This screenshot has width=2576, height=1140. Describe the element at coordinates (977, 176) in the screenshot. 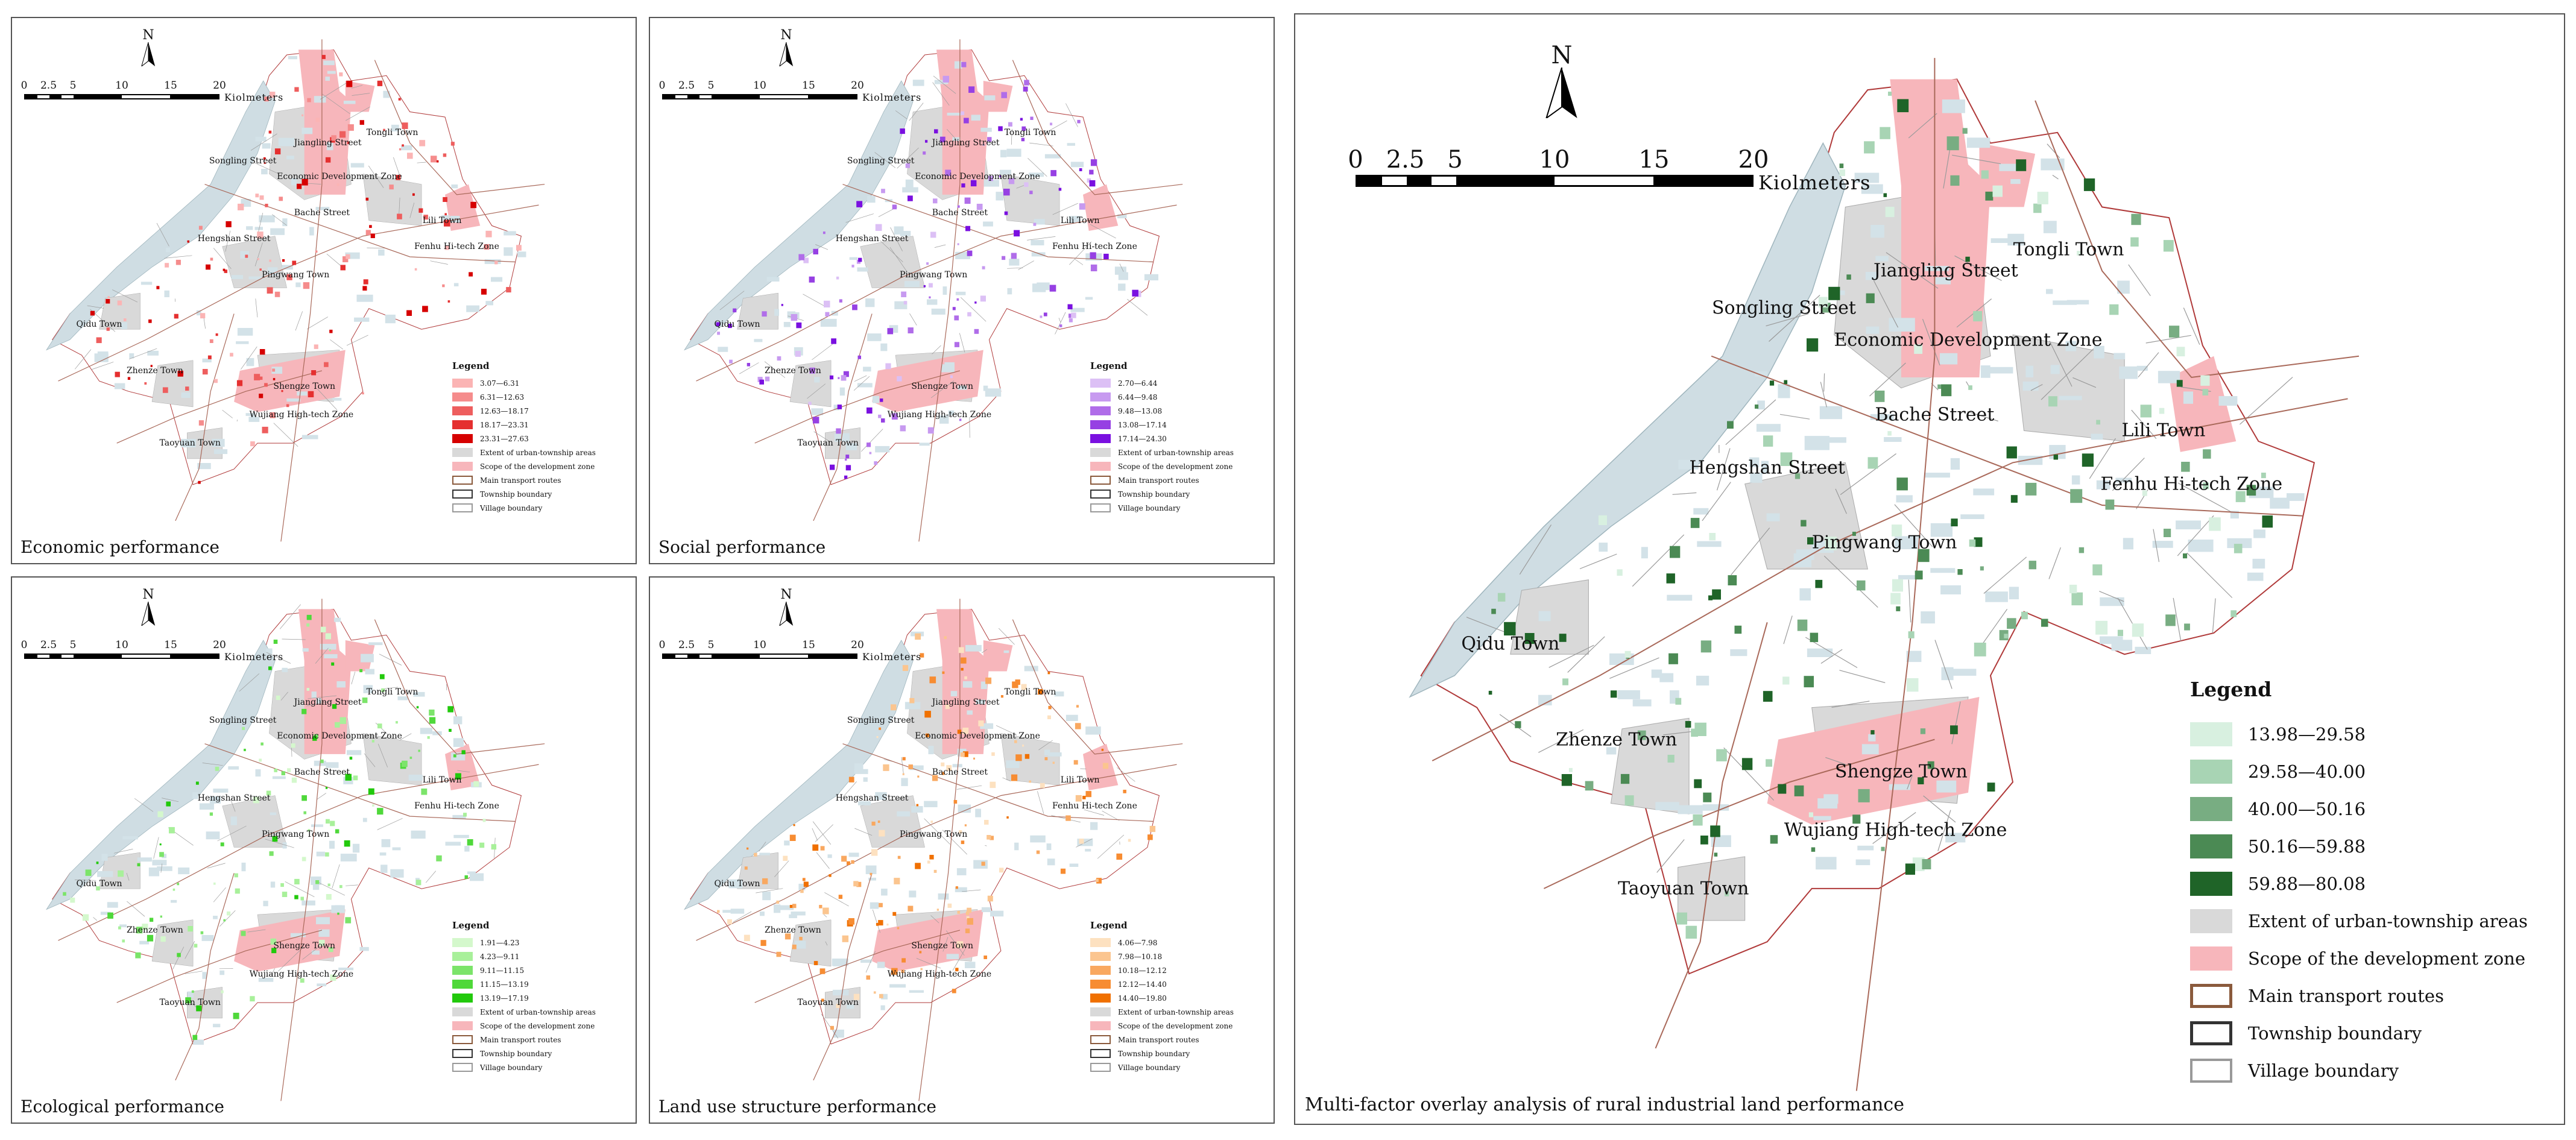

I see `place-label-econ: Economic Development Zone` at that location.